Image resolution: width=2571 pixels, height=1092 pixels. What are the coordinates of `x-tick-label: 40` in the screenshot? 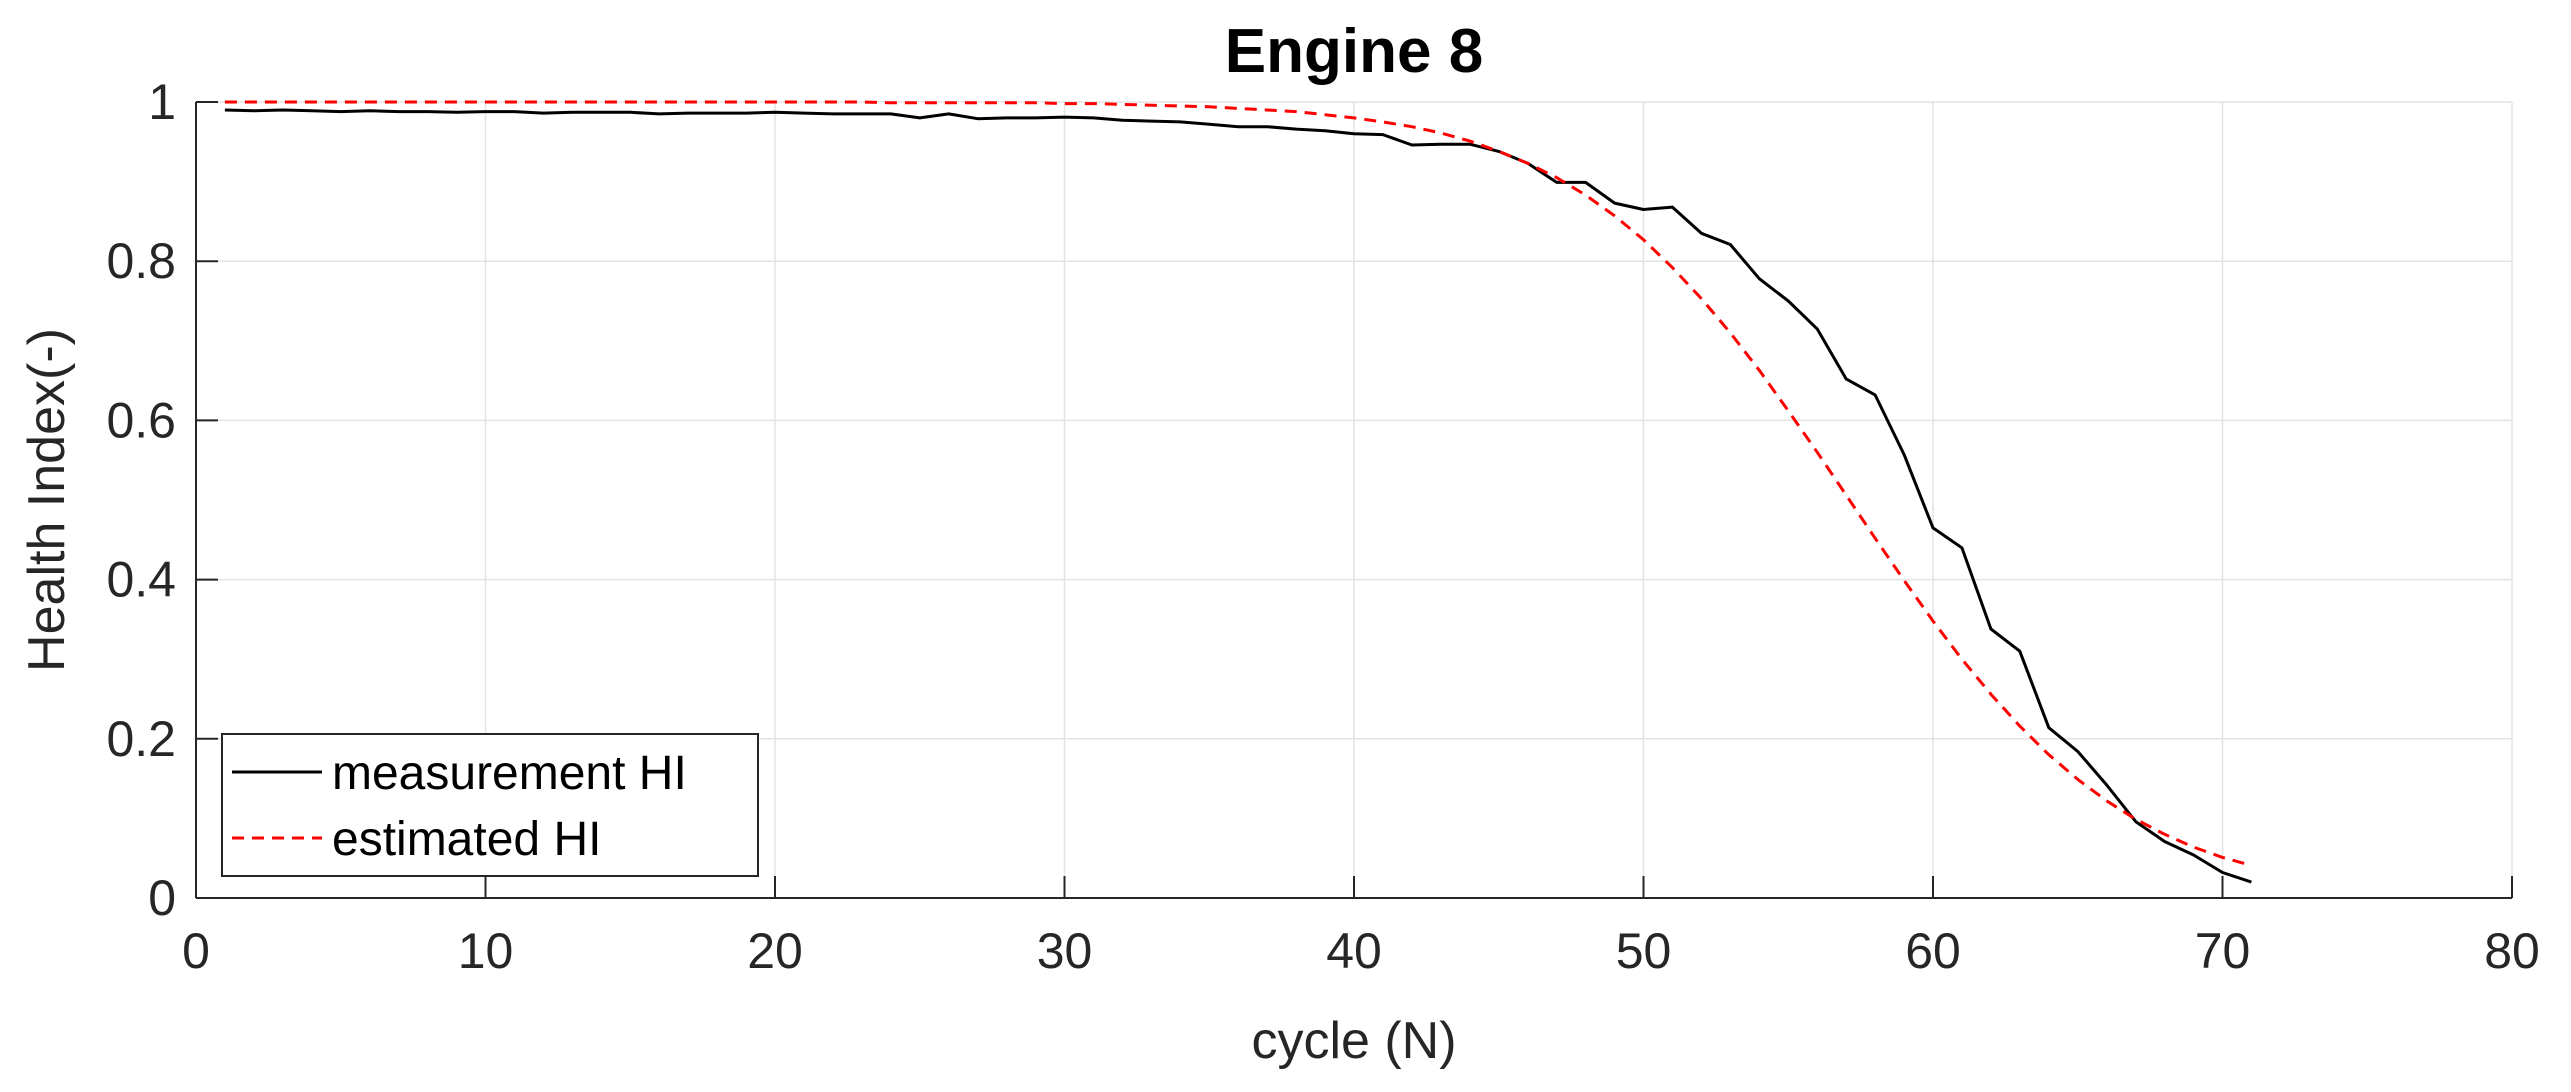 It's located at (1354, 951).